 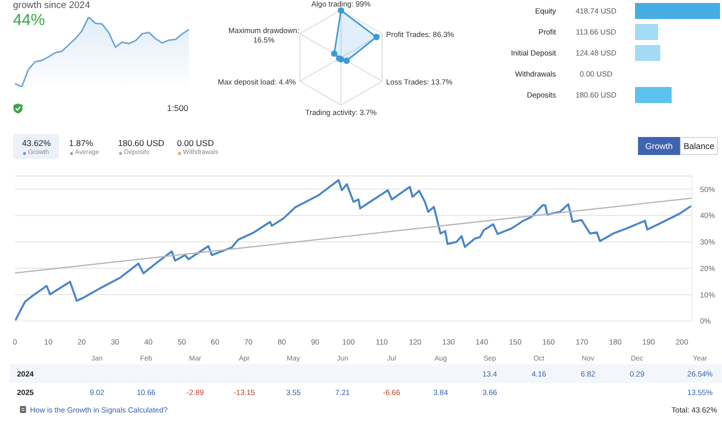 I want to click on chart-subtitle: 44%, so click(x=29, y=21).